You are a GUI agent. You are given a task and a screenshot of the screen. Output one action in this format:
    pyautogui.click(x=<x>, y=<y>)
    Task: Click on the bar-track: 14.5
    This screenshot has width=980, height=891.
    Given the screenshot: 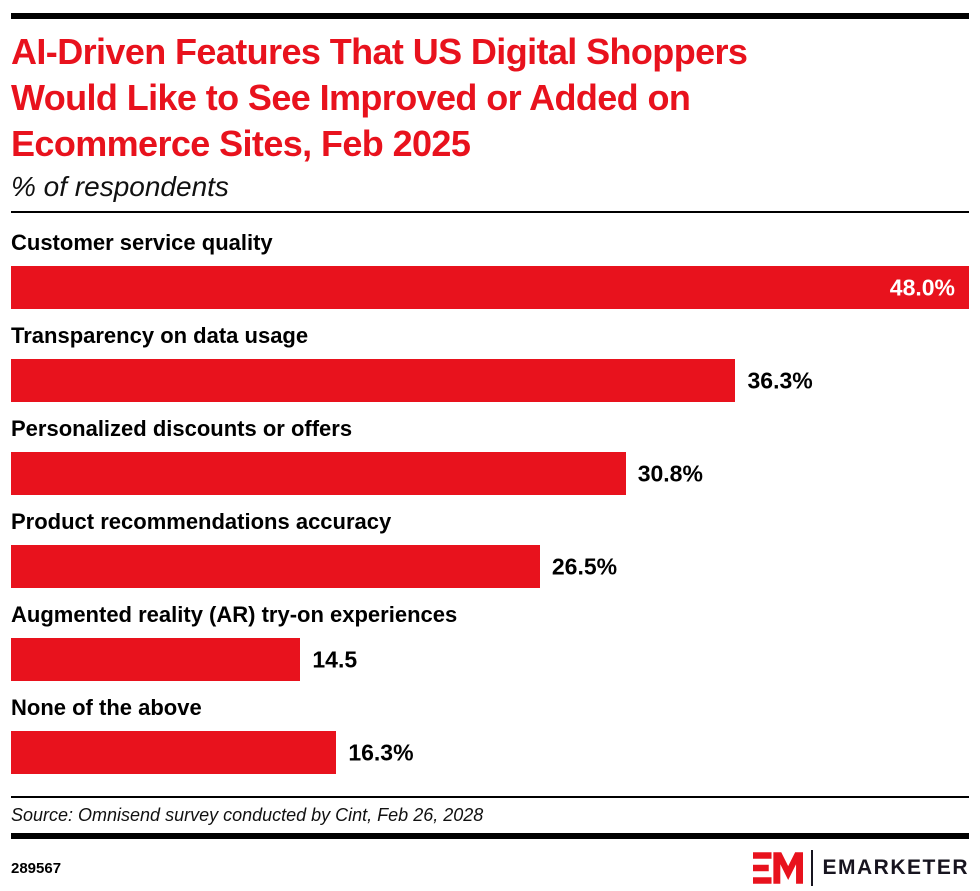 What is the action you would take?
    pyautogui.click(x=490, y=659)
    